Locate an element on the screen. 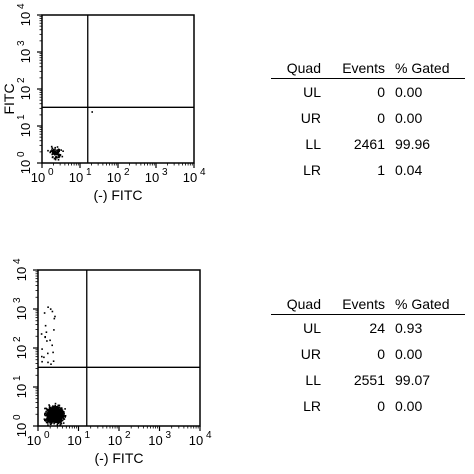  table-row: LR 1 0.04 is located at coordinates (368, 170).